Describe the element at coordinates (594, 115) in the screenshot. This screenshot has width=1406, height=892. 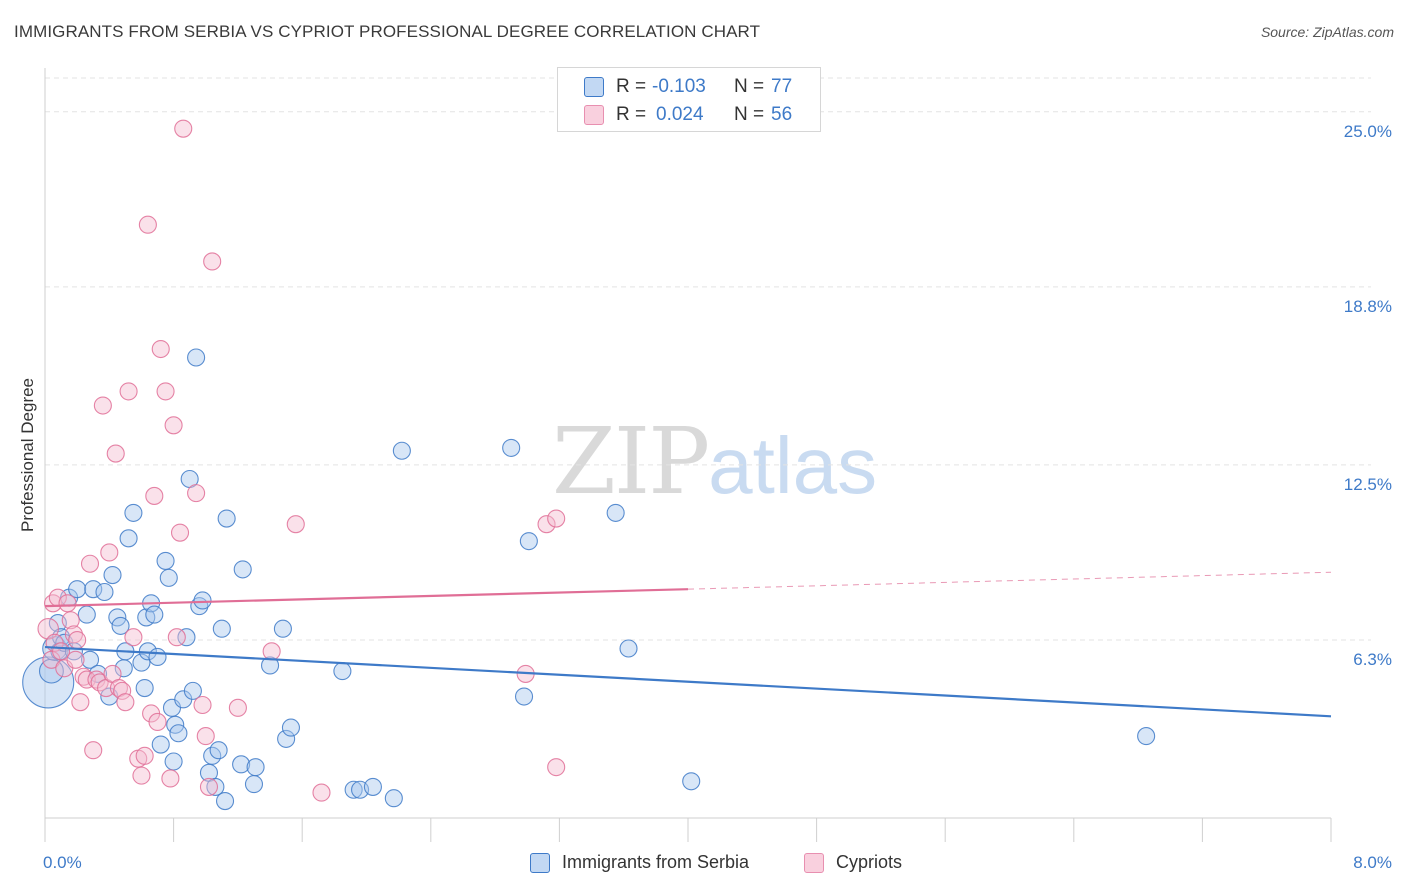
I see `legend-swatch-pink` at that location.